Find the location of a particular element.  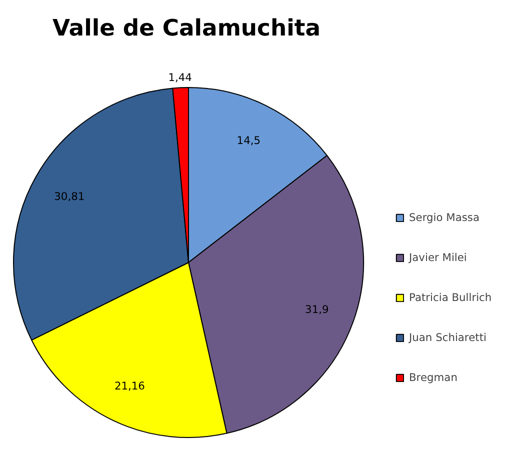

data-label: 31,9 is located at coordinates (317, 309).